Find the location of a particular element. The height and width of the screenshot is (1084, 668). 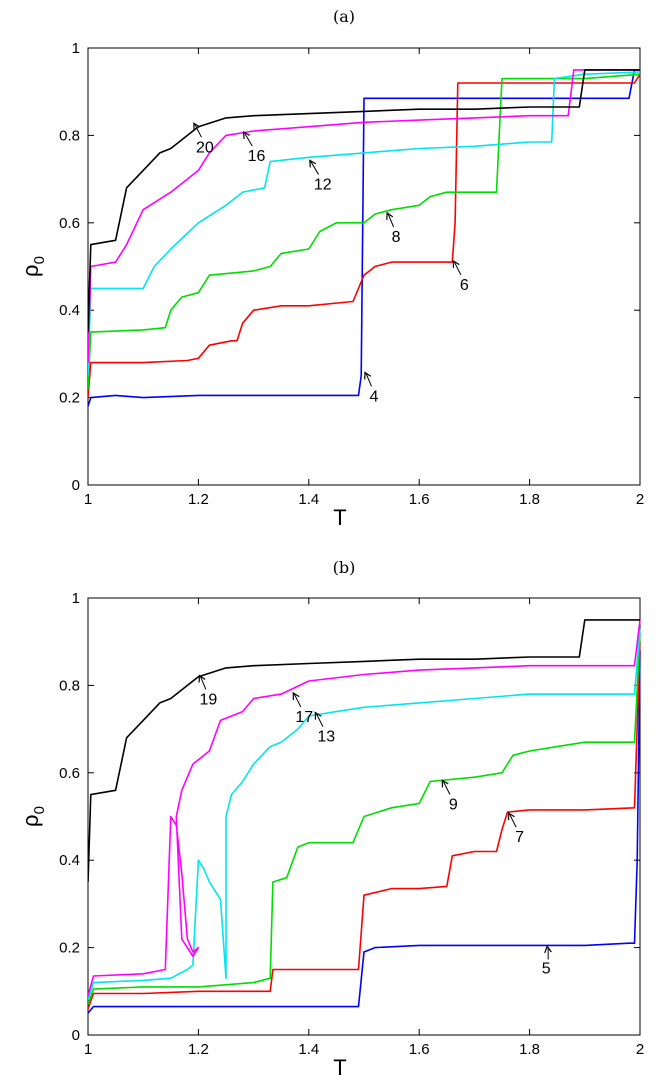

annotation-label-16: 16 is located at coordinates (257, 156).